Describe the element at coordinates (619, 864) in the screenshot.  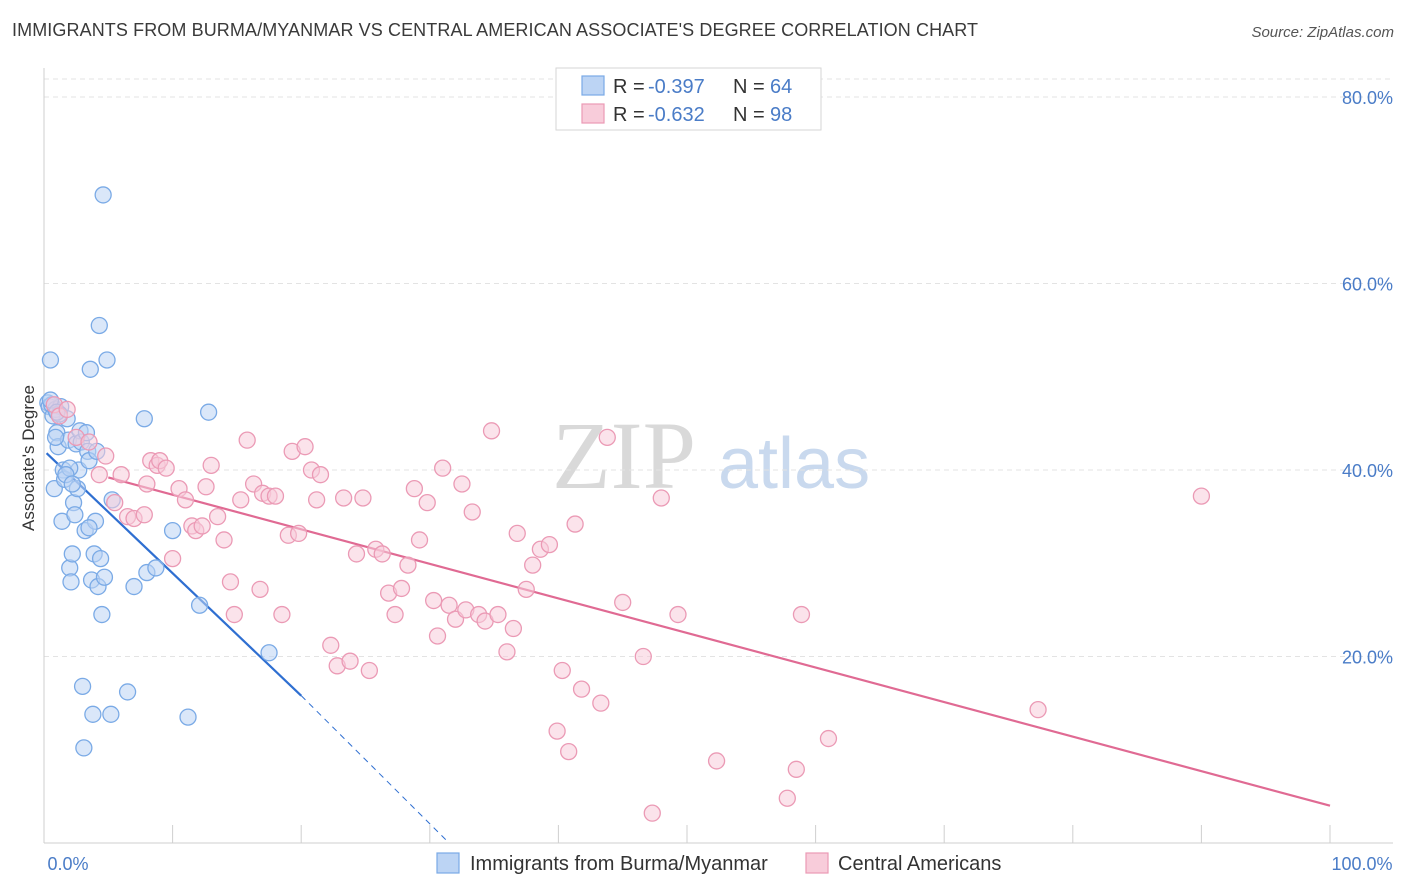
I see `bottom-legend-label-burma: Immigrants from Burma/Myanmar` at that location.